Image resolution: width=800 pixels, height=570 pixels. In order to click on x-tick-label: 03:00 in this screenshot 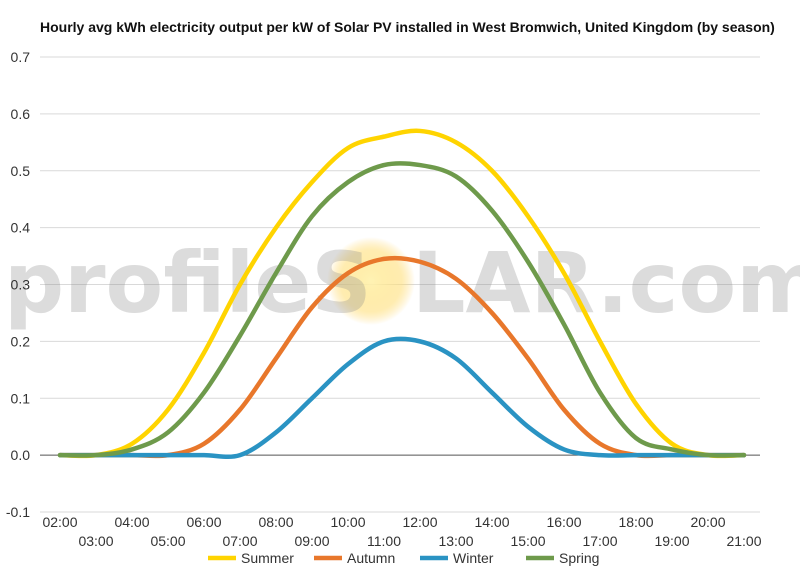, I will do `click(95, 541)`.